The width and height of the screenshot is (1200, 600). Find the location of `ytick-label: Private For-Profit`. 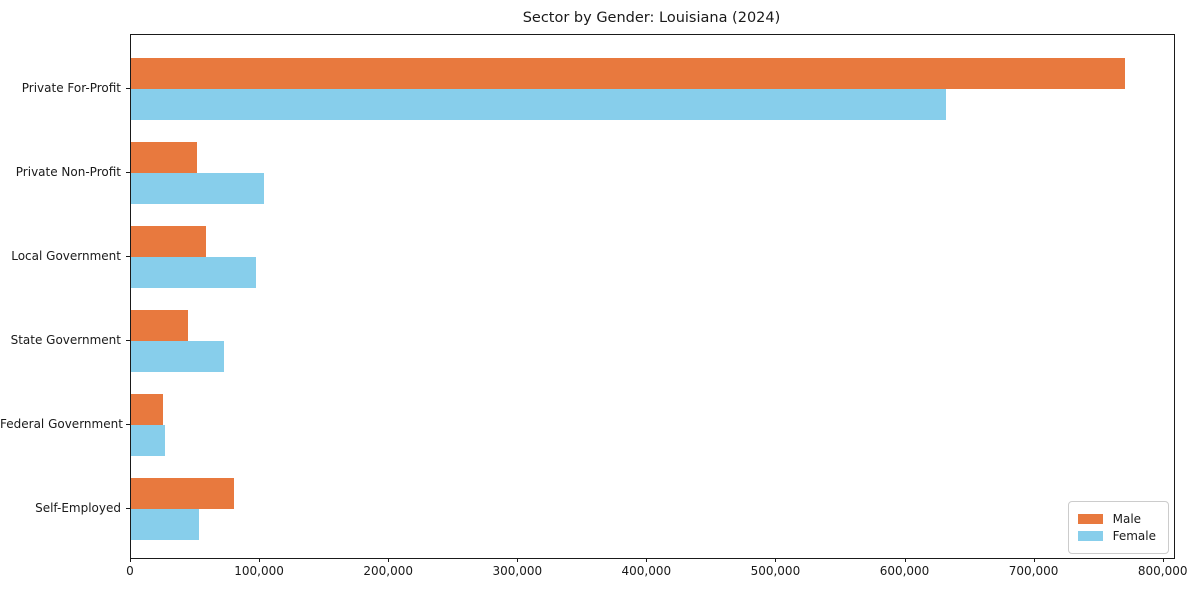

ytick-label: Private For-Profit is located at coordinates (71, 88).